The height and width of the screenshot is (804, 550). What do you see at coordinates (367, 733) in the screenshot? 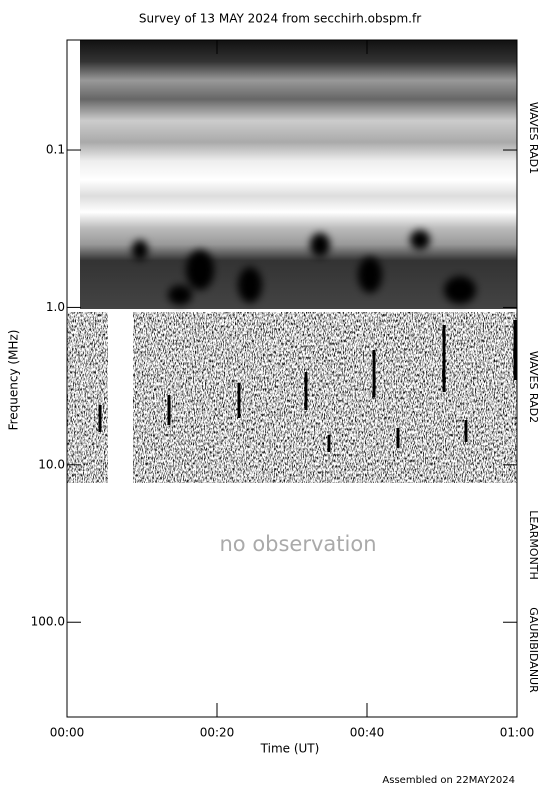
I see `x-tick-label: 00:40` at bounding box center [367, 733].